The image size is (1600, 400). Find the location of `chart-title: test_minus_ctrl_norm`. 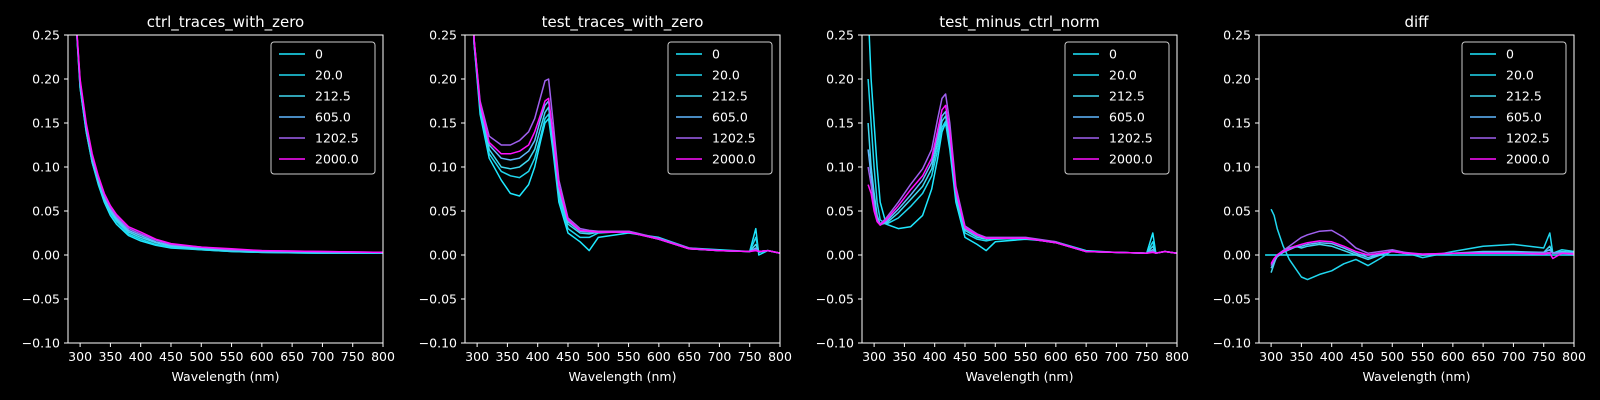

chart-title: test_minus_ctrl_norm is located at coordinates (1019, 22).